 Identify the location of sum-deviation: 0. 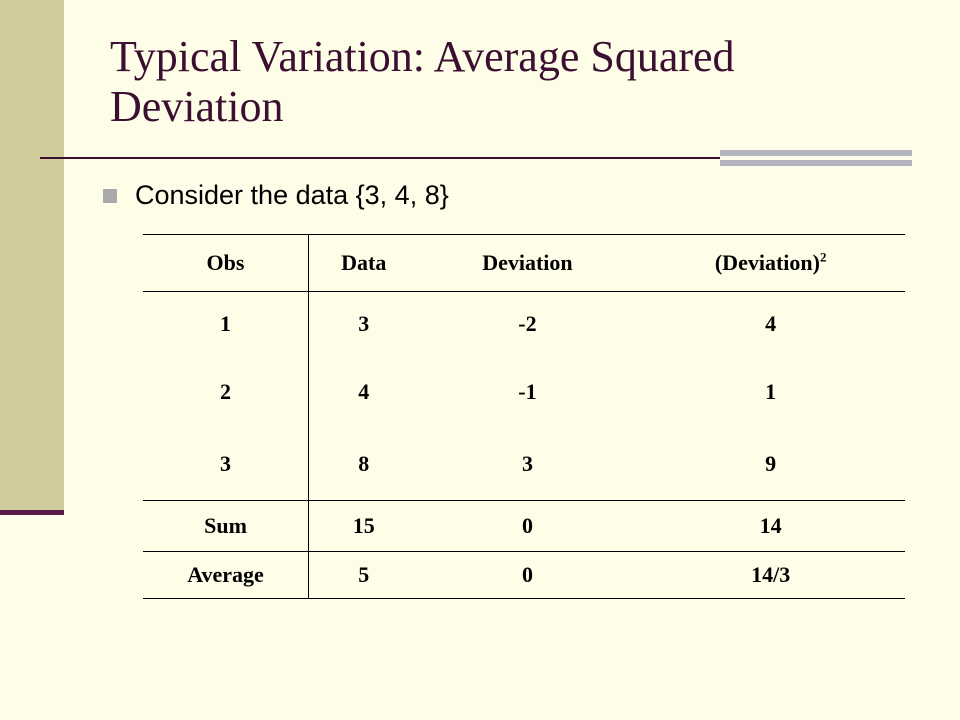
(527, 526).